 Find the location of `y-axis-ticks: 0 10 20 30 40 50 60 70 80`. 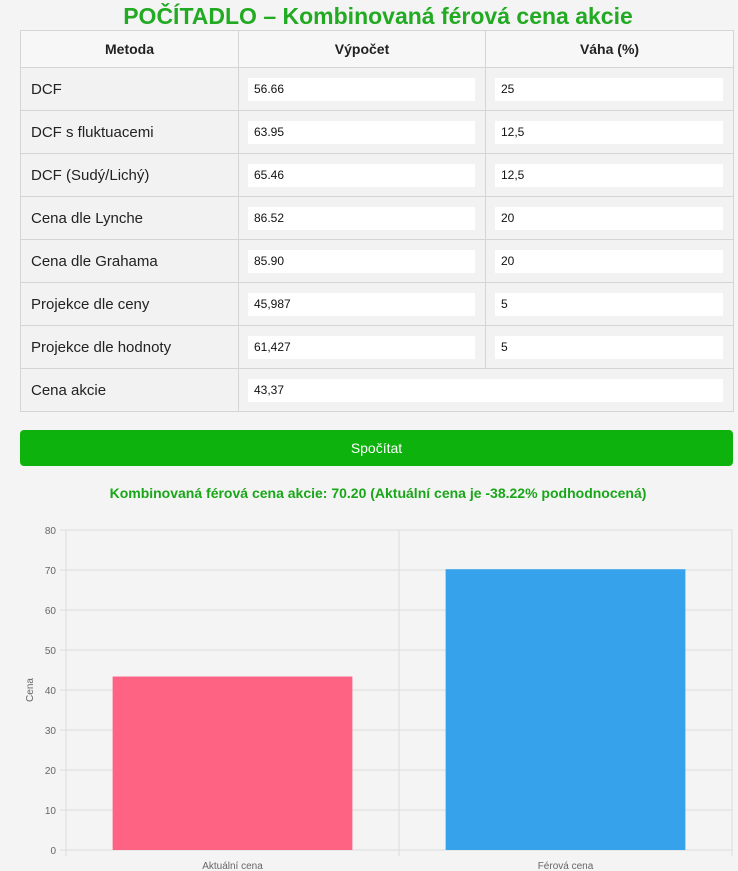

y-axis-ticks: 0 10 20 30 40 50 60 70 80 is located at coordinates (51, 691).